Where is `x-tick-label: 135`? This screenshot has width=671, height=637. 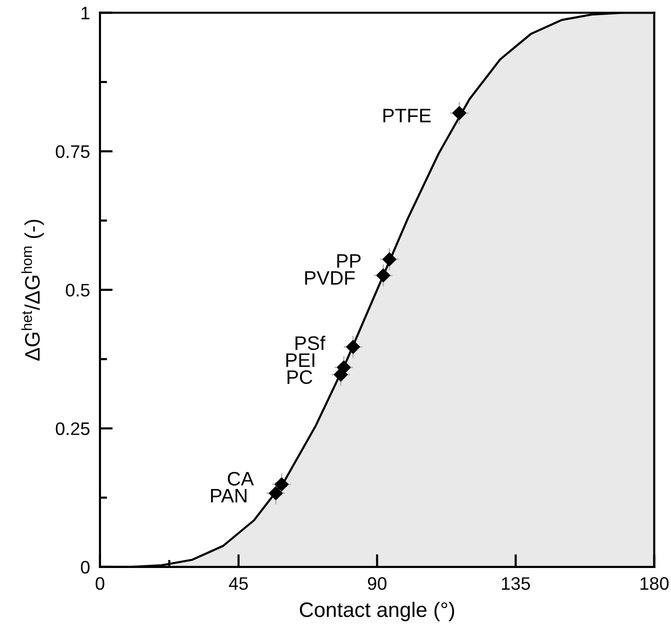 x-tick-label: 135 is located at coordinates (516, 583).